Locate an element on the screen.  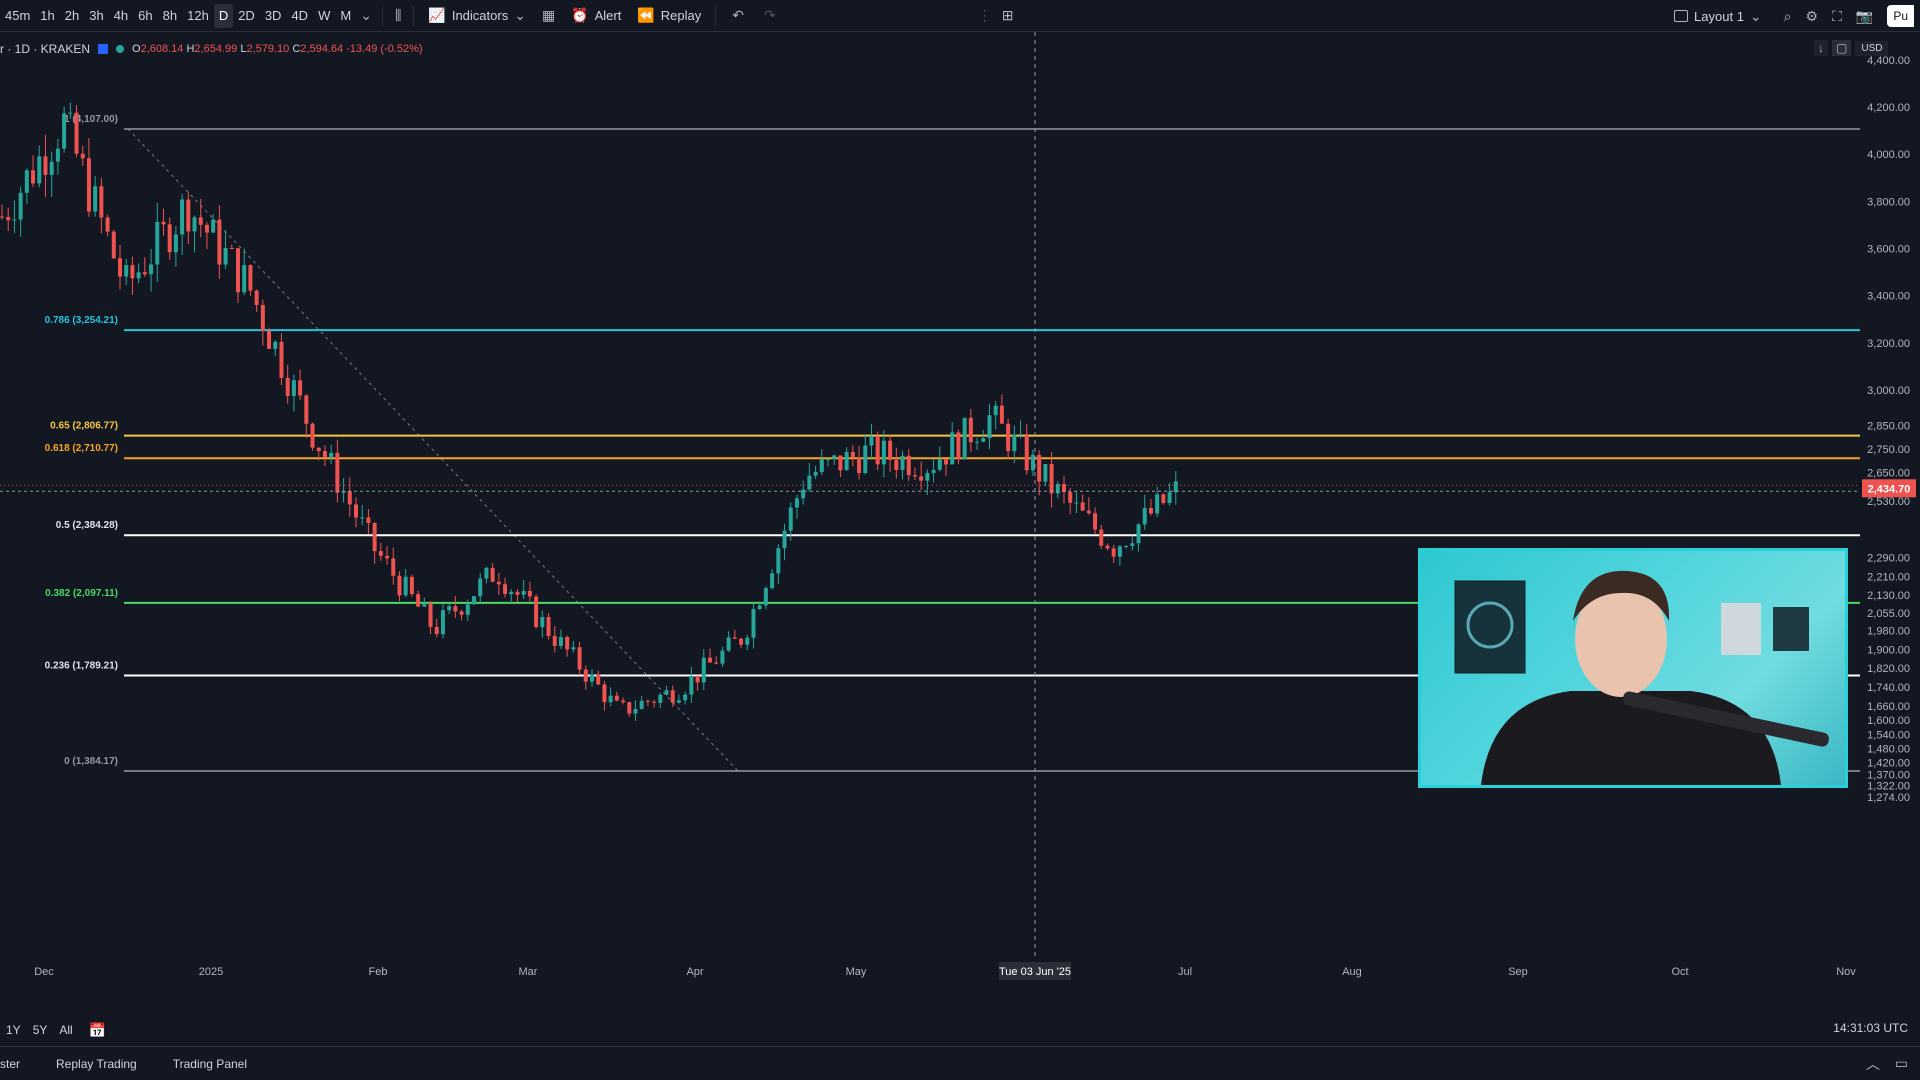
market-status-icon is located at coordinates (120, 49).